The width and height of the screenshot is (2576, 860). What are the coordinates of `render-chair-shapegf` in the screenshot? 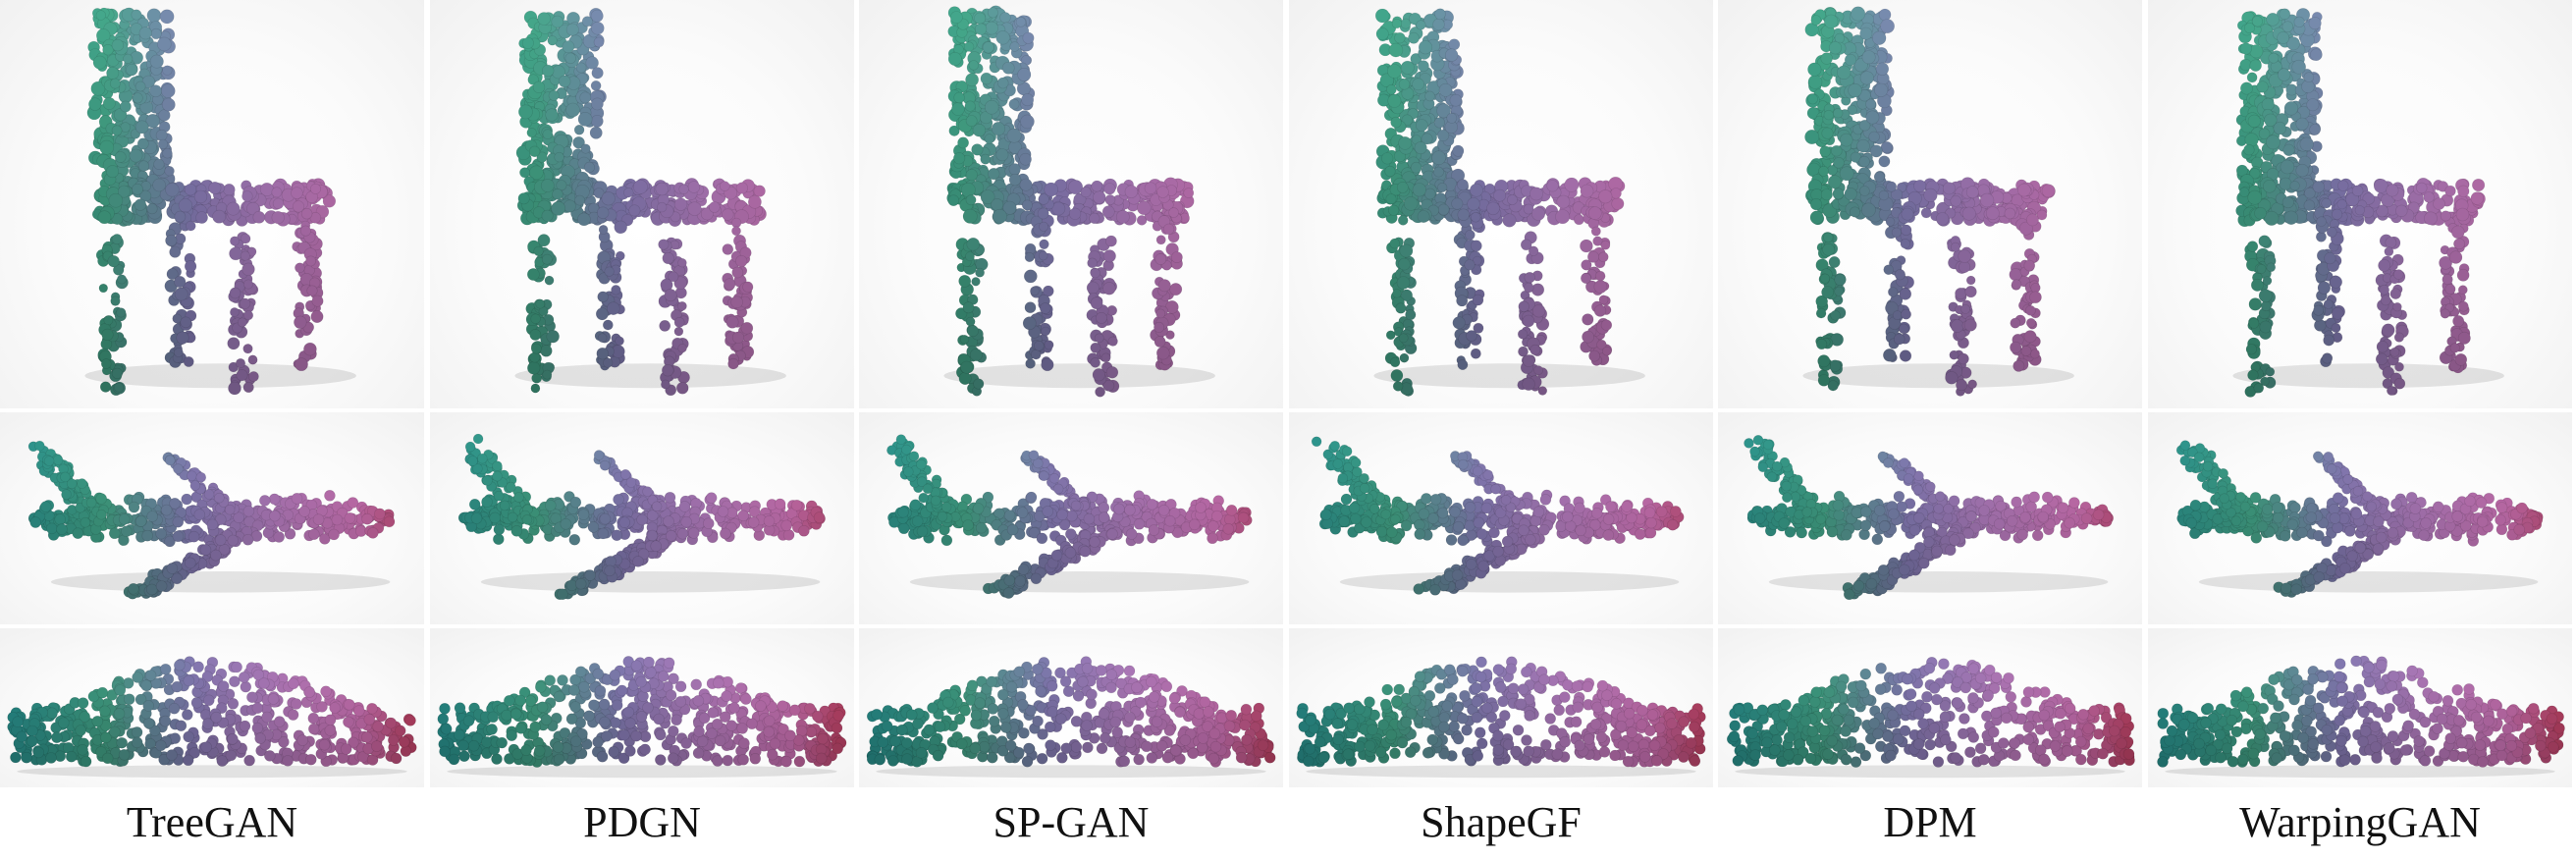 It's located at (1501, 204).